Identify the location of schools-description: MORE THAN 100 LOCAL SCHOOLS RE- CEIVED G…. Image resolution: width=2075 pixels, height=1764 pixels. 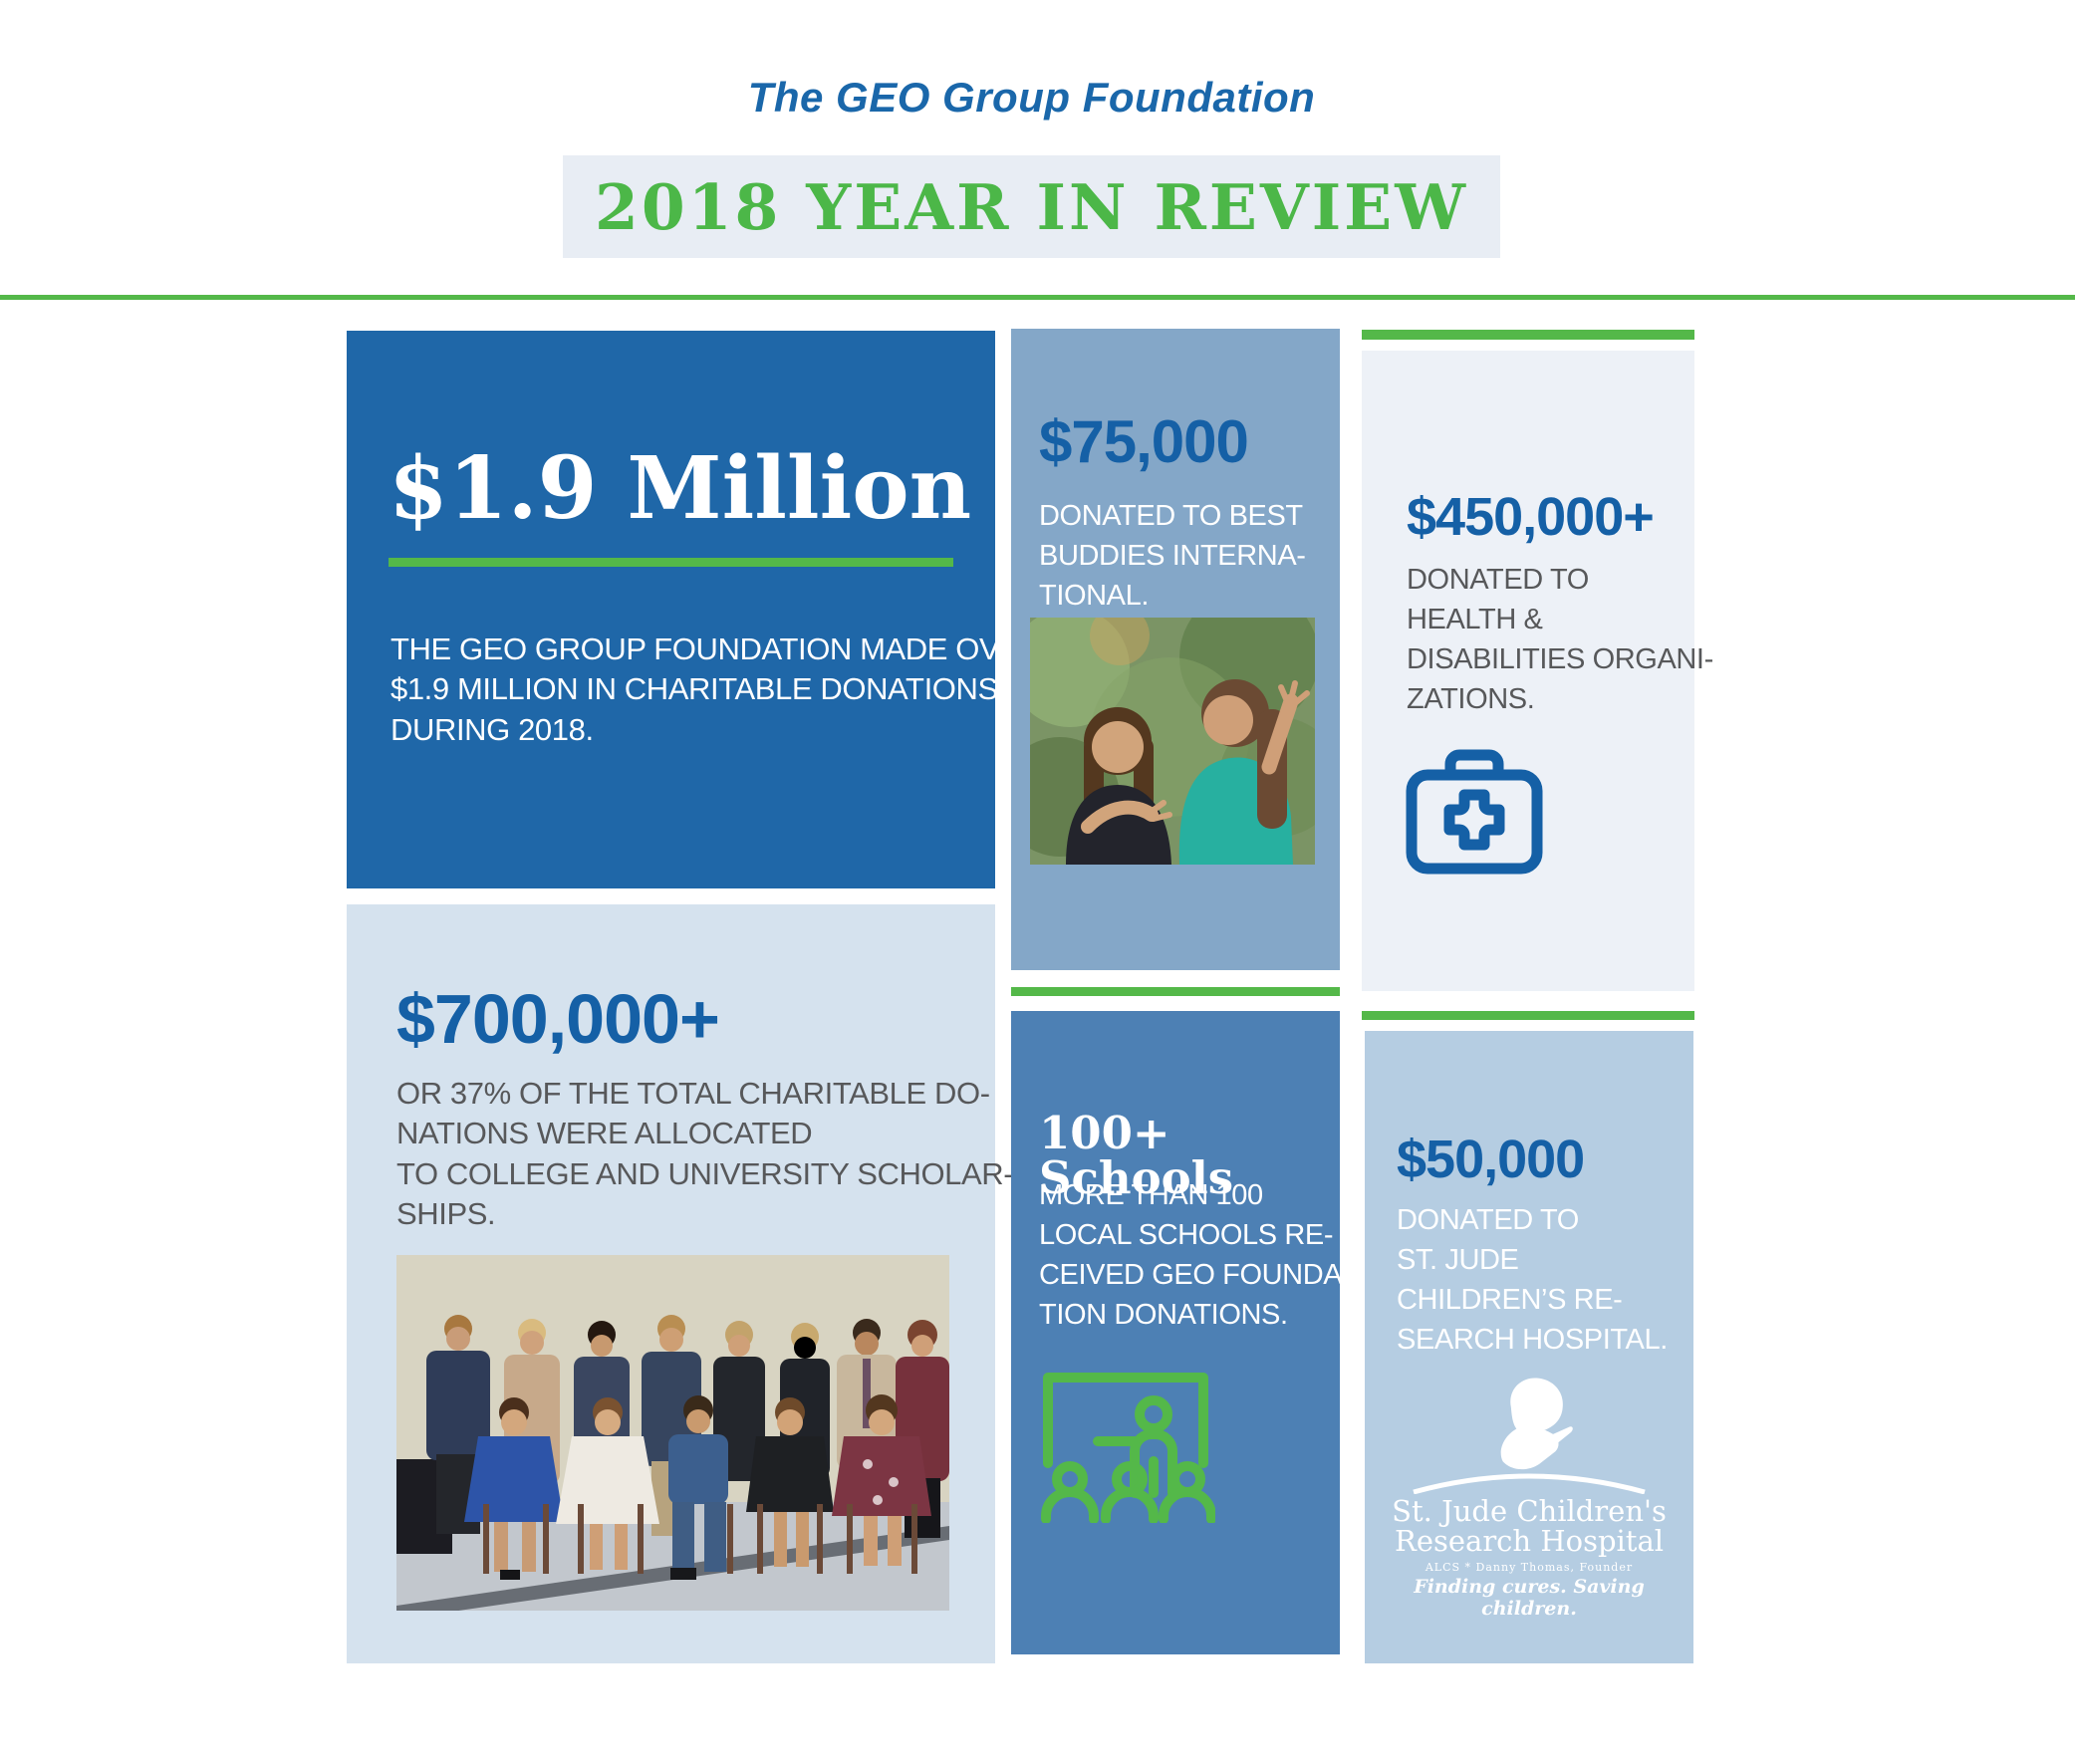
(1195, 1255).